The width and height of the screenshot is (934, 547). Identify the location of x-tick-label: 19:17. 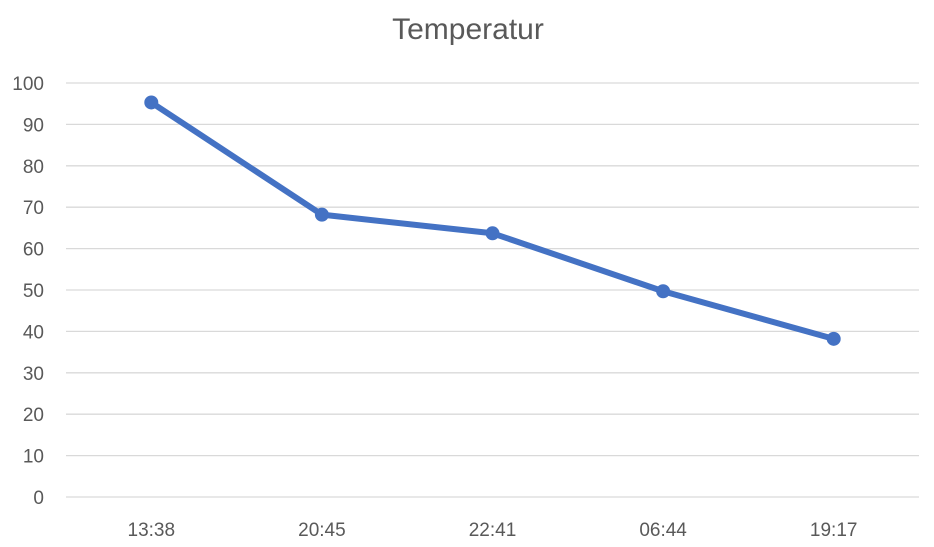
(834, 530).